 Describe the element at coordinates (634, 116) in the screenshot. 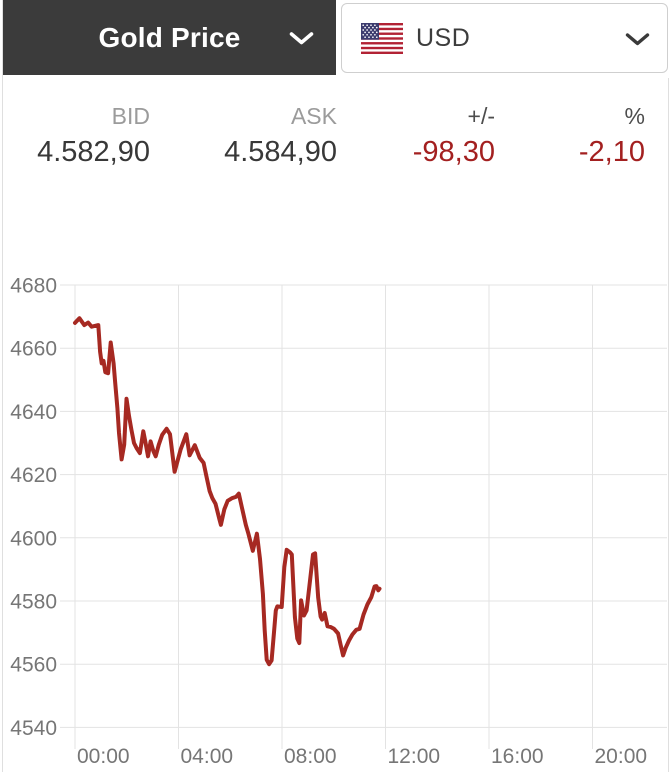

I see `percent-label: %` at that location.